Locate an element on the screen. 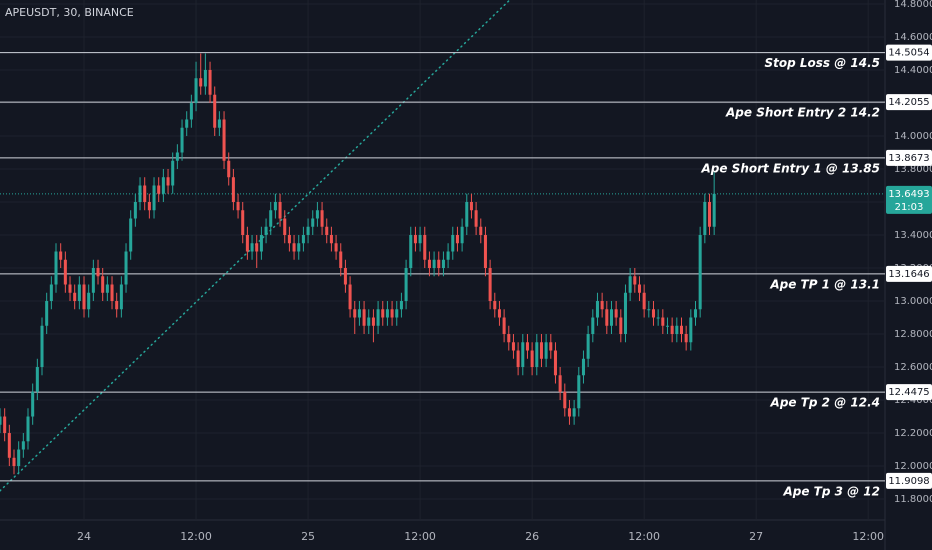  level-annotation: Stop Loss @ 14.5 is located at coordinates (822, 63).